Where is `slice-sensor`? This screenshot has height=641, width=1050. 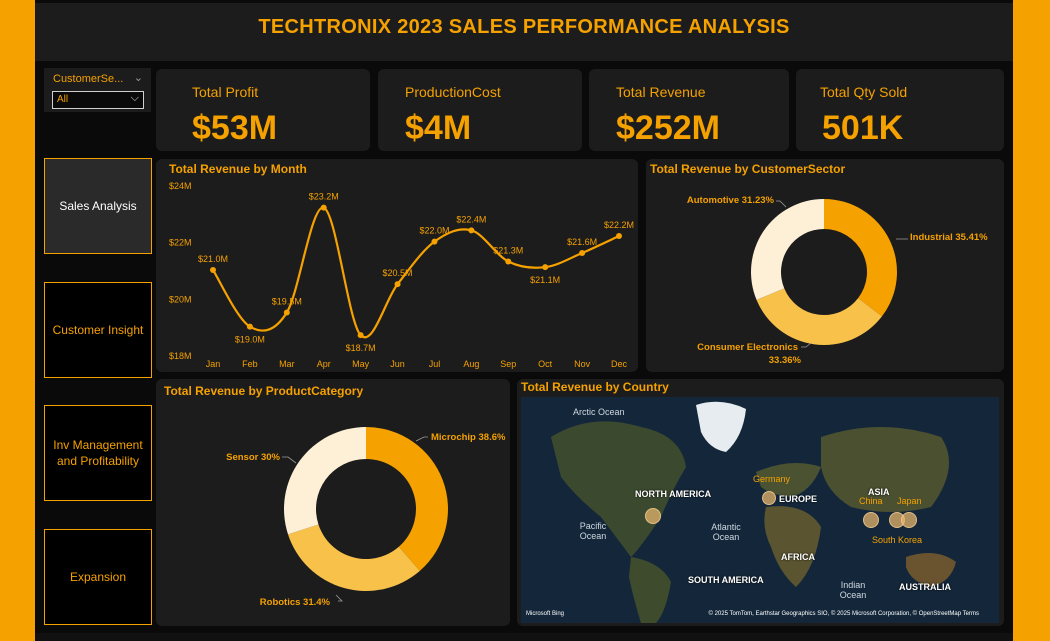
slice-sensor is located at coordinates (325, 481).